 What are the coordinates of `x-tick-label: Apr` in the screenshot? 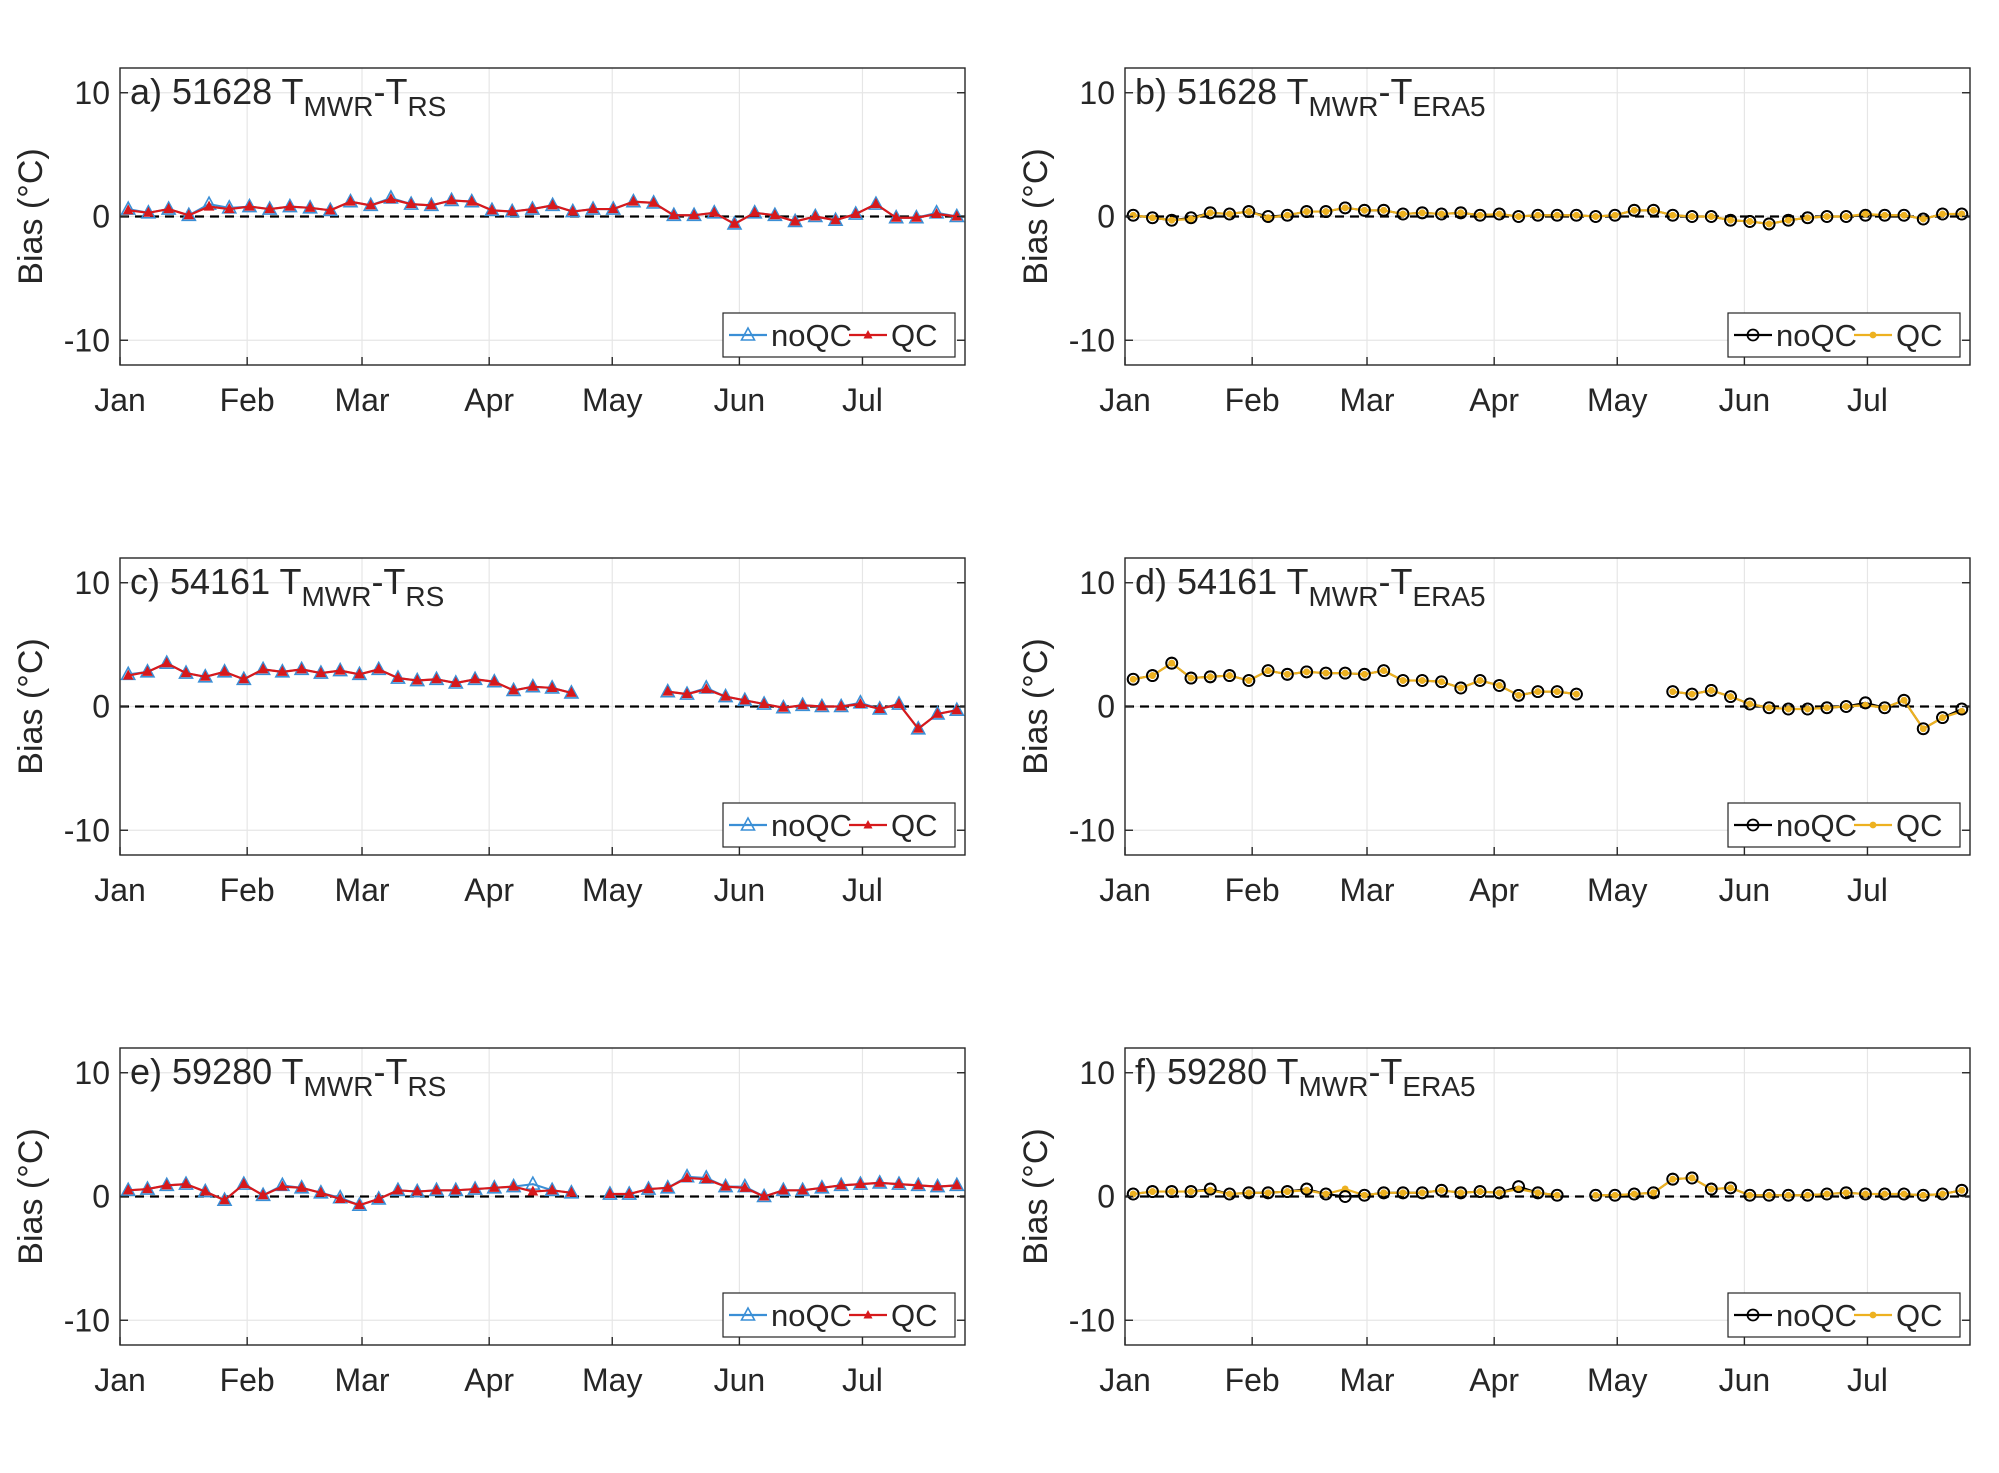 It's located at (1494, 400).